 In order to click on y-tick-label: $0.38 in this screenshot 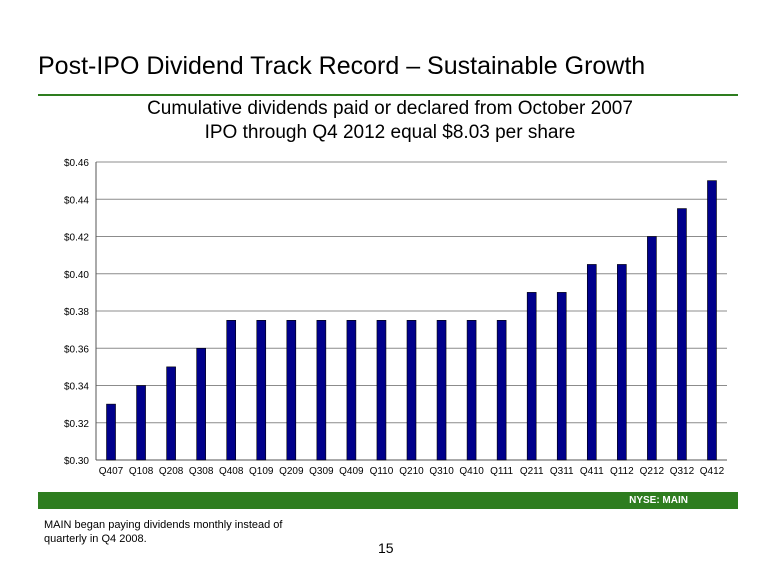, I will do `click(76, 312)`.